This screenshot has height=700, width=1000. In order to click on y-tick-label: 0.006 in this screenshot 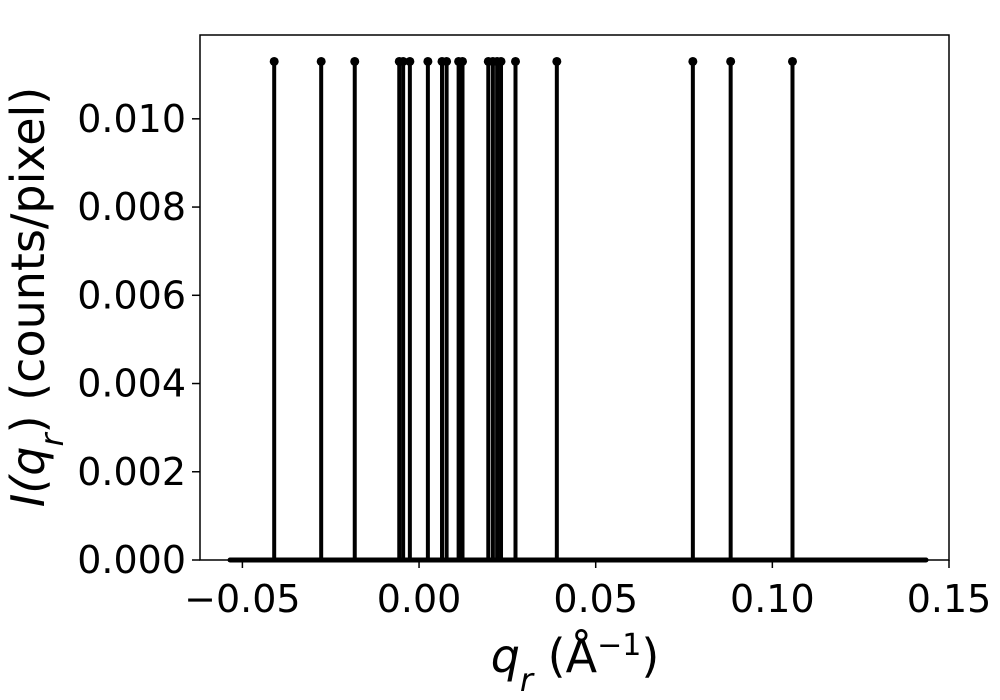, I will do `click(131, 295)`.